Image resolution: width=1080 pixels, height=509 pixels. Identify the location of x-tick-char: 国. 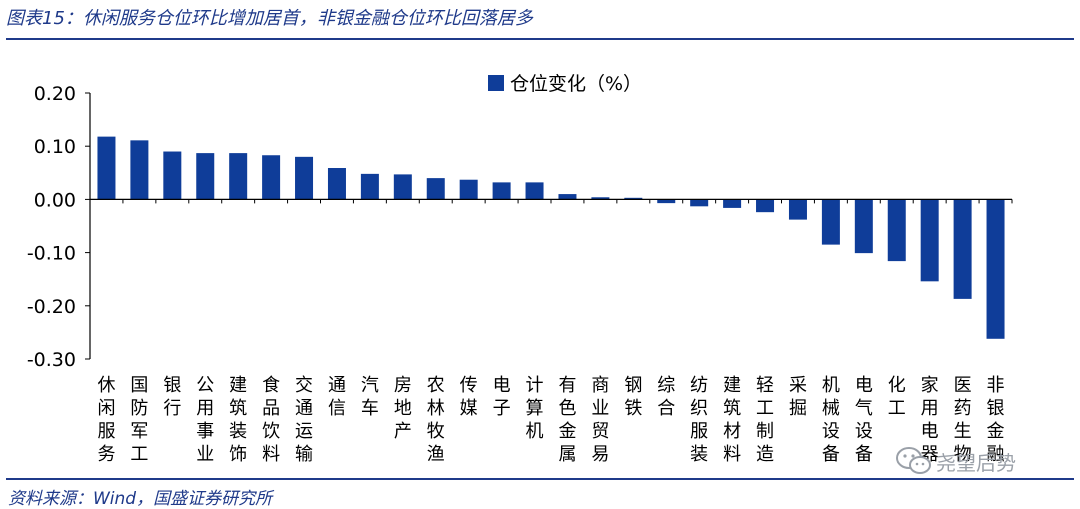
(139, 385).